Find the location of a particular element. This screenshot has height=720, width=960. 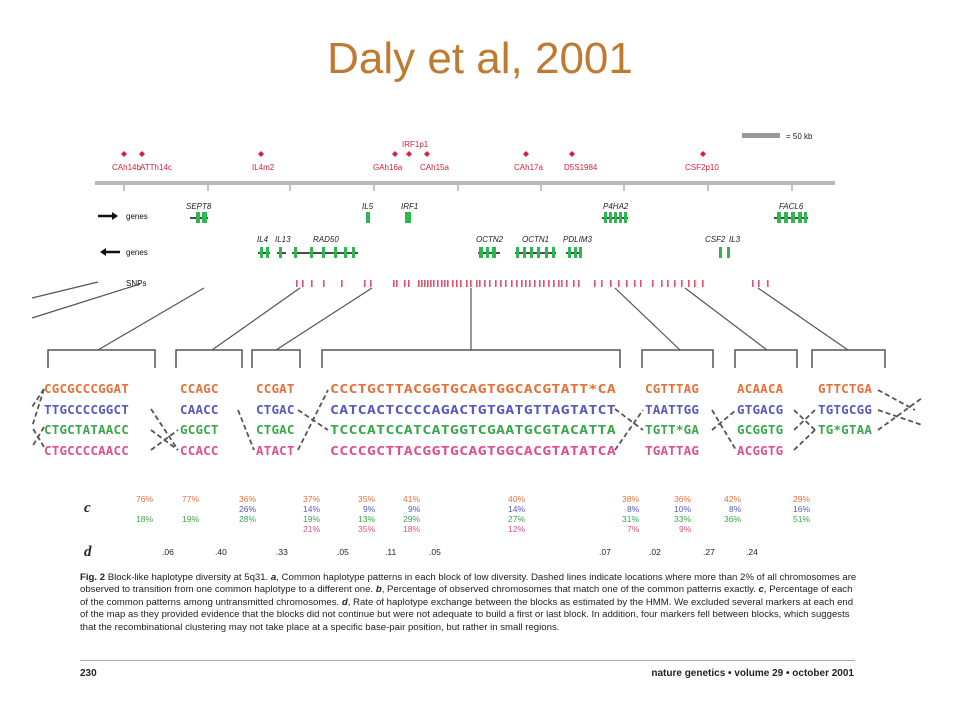

connector-lines is located at coordinates (440, 316).